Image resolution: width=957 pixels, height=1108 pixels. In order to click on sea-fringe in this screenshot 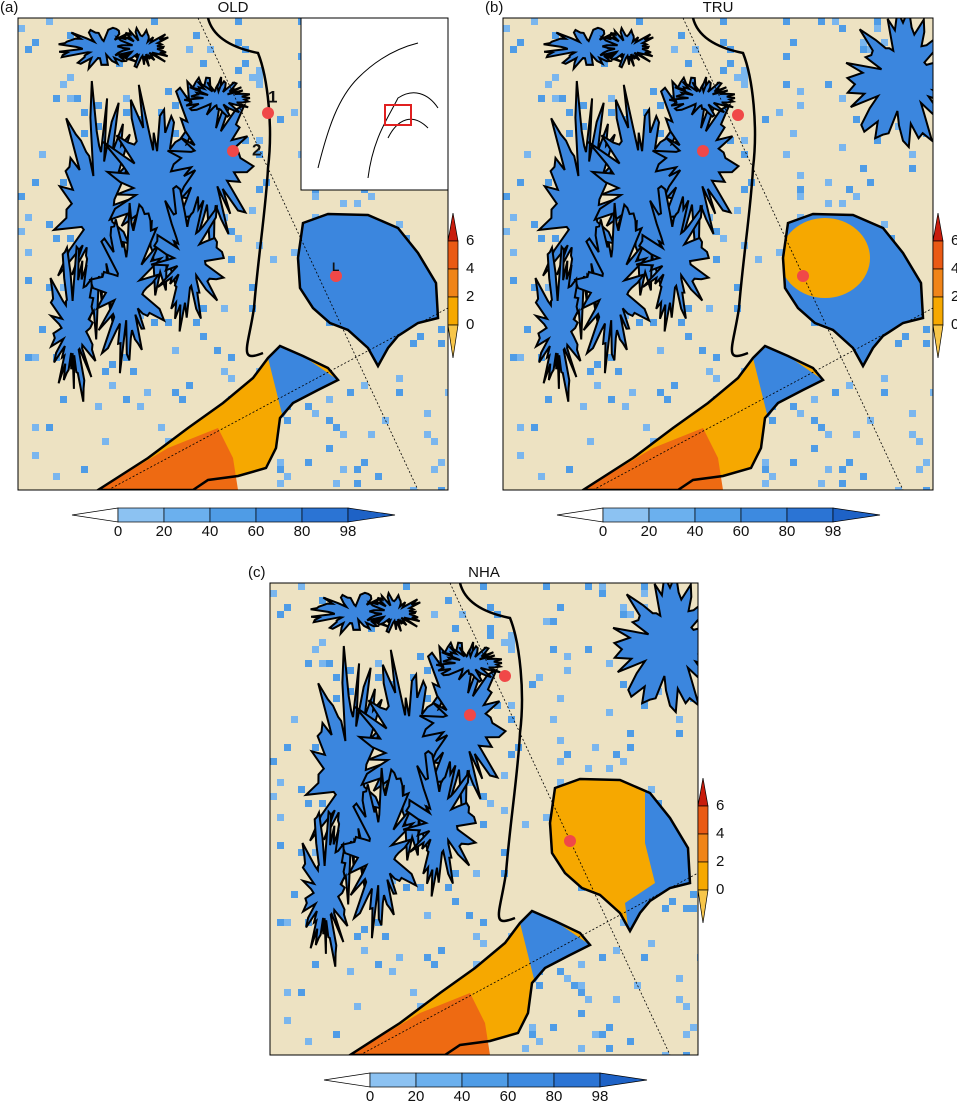, I will do `click(788, 382)`.